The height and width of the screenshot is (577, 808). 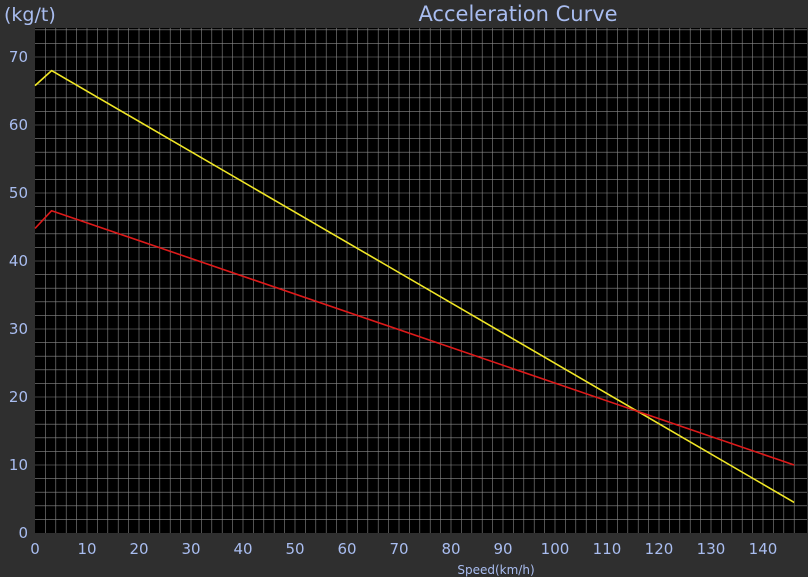 I want to click on x-tick-label: 80, so click(x=450, y=549).